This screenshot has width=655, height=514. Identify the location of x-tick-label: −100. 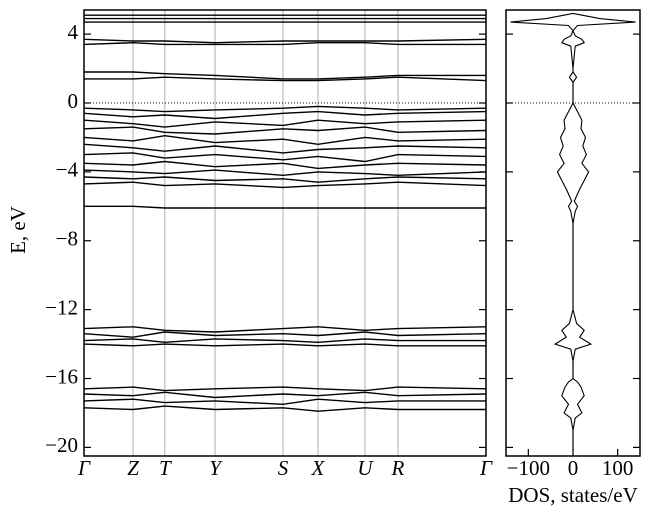
(528, 468).